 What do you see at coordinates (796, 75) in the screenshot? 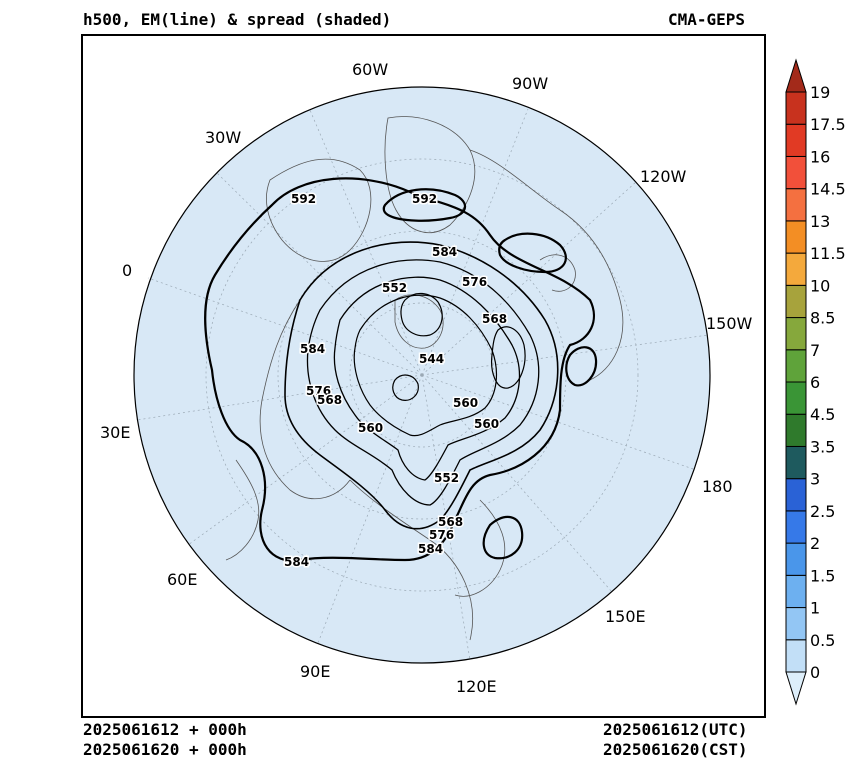
I see `colorbar-max-triangle` at bounding box center [796, 75].